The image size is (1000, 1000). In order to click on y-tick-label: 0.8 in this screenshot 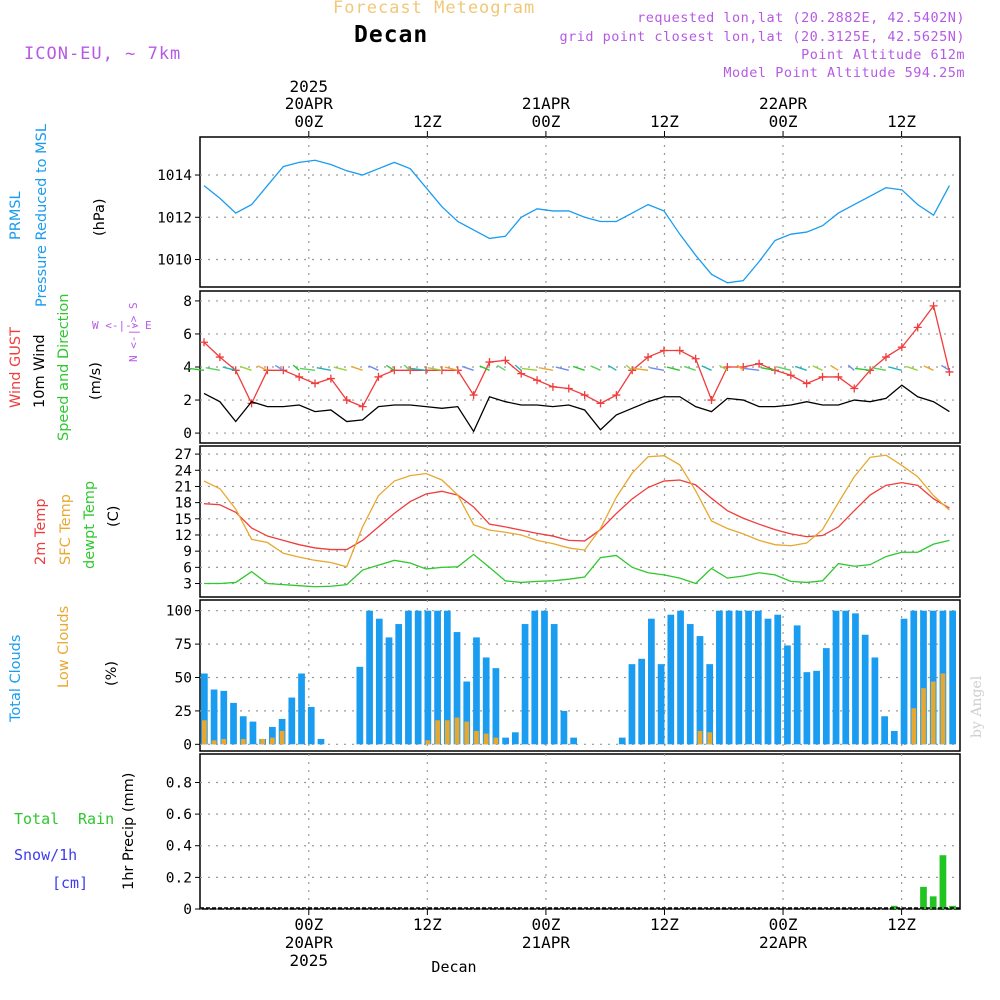, I will do `click(179, 783)`.